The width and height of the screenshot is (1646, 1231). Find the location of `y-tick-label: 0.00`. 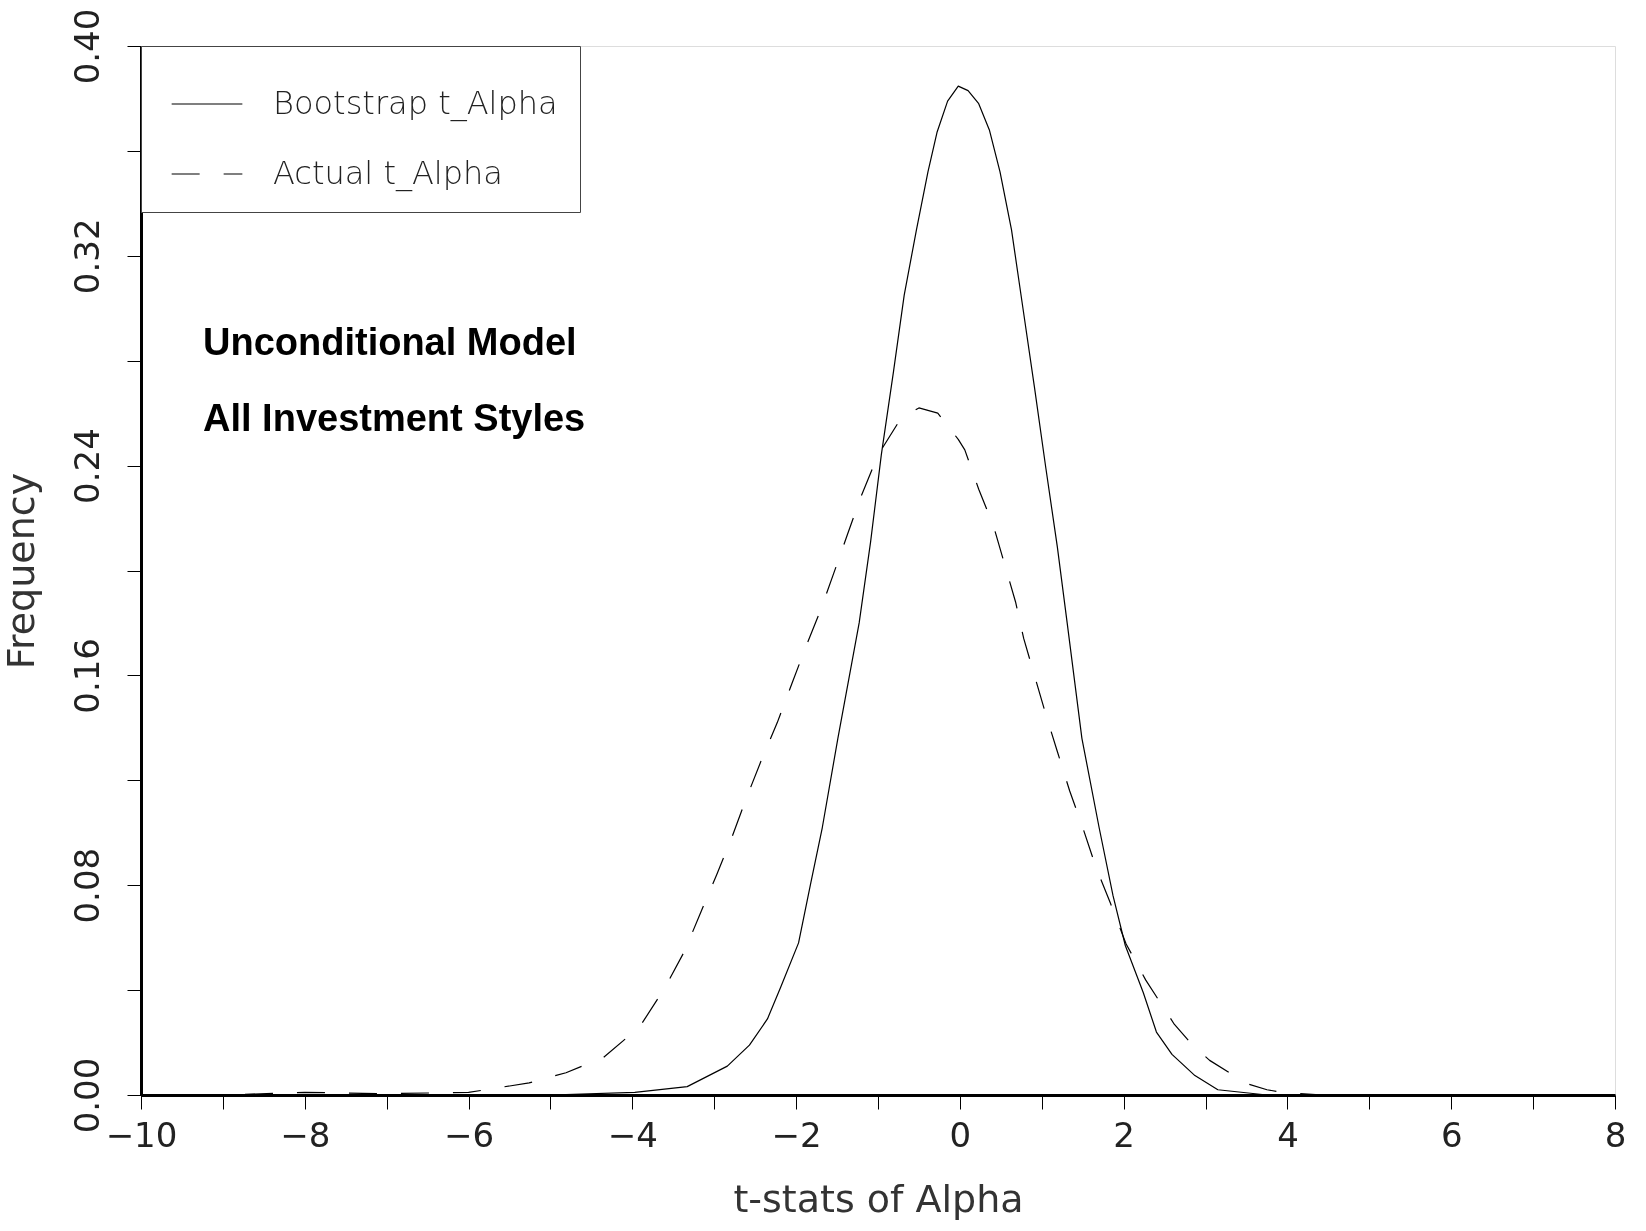

y-tick-label: 0.00 is located at coordinates (86, 1095).